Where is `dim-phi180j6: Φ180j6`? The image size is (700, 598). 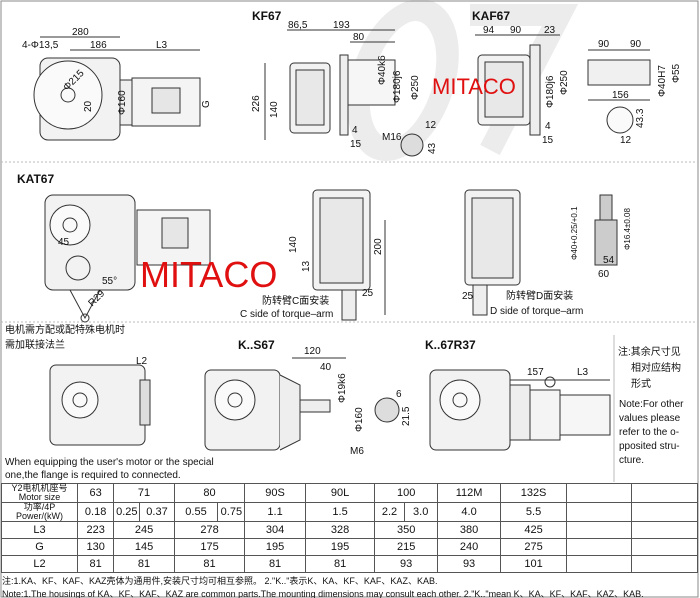
dim-phi180j6: Φ180j6 is located at coordinates (397, 86).